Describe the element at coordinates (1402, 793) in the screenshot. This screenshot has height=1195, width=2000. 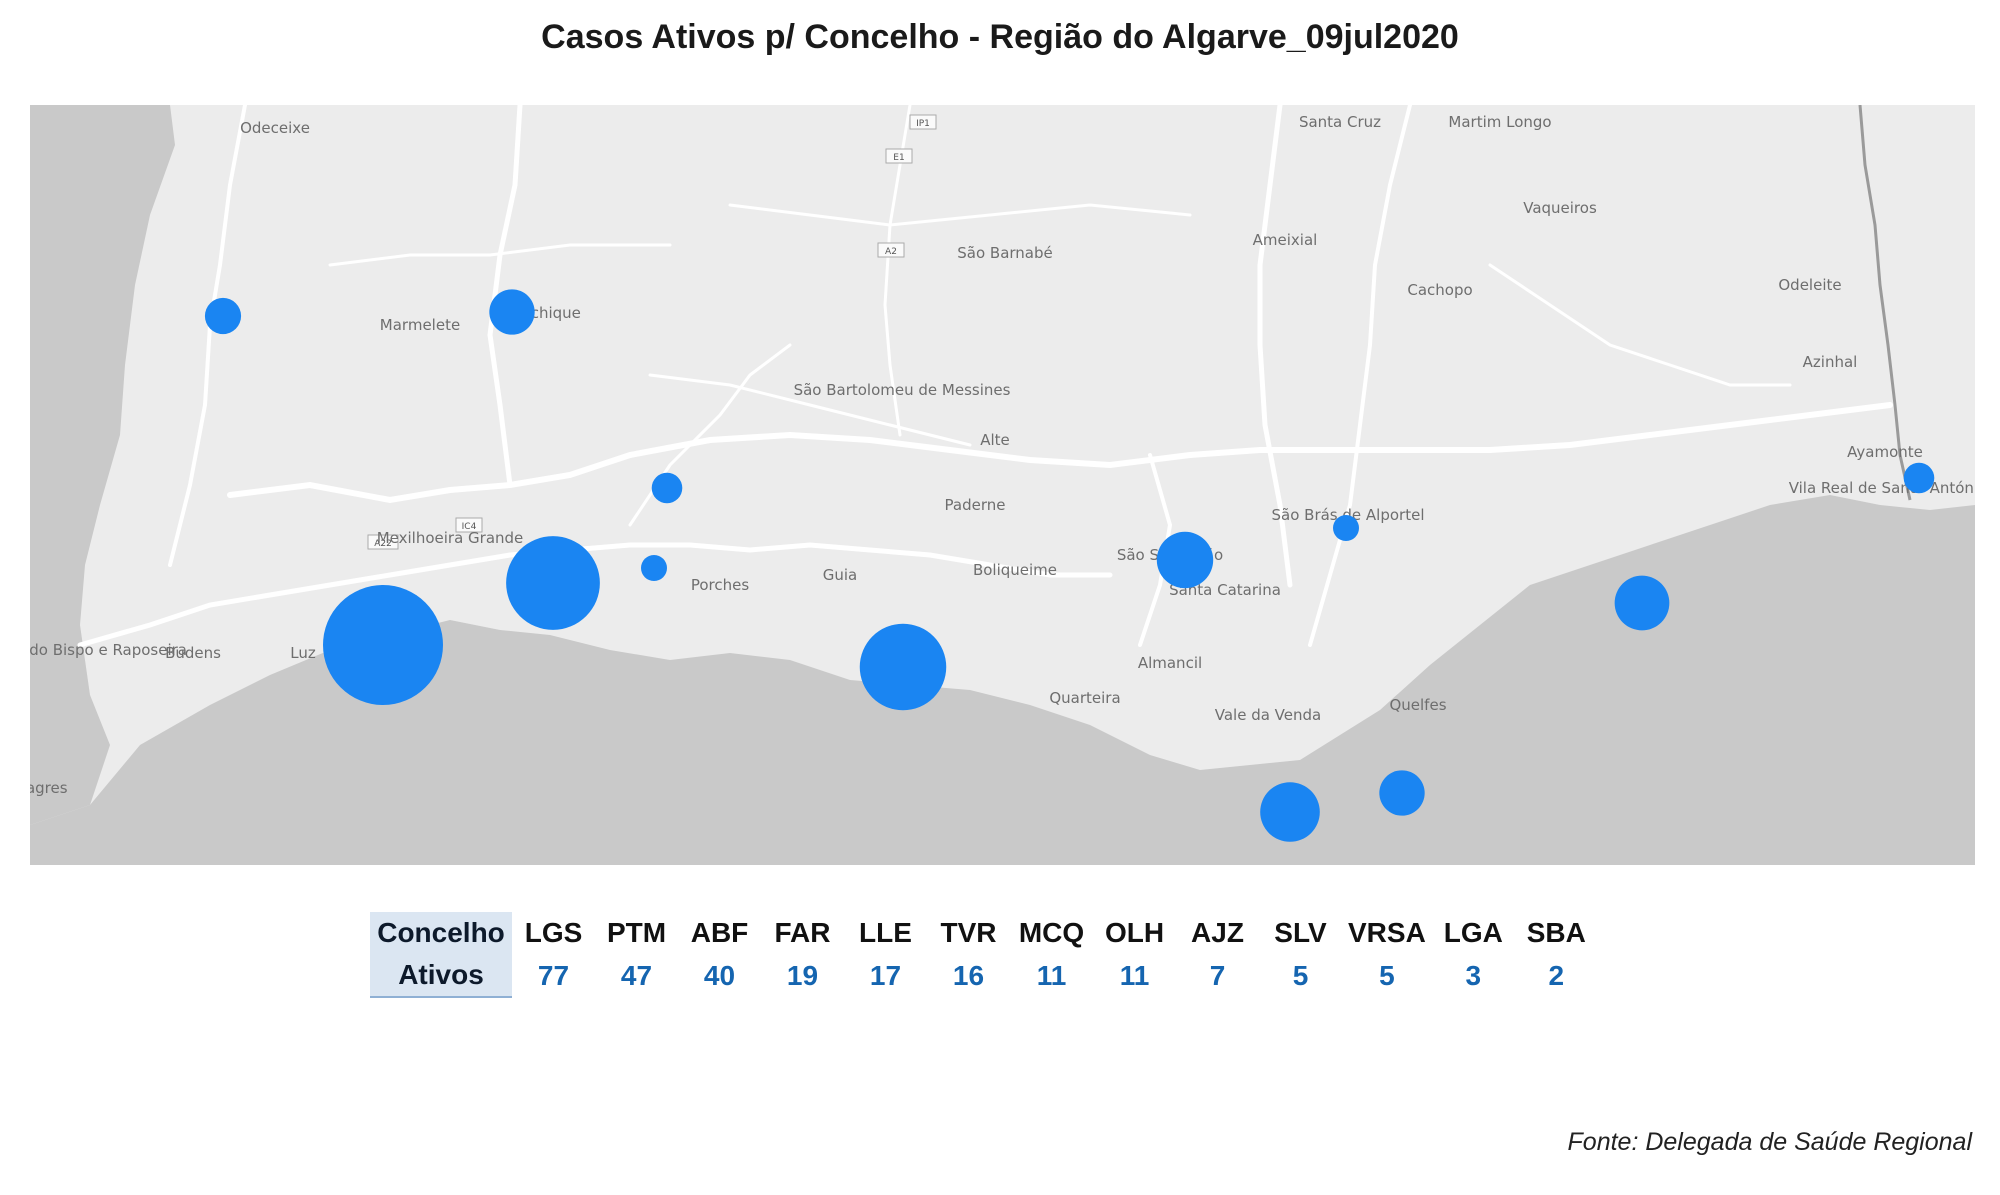
I see `case-bubble-olh` at that location.